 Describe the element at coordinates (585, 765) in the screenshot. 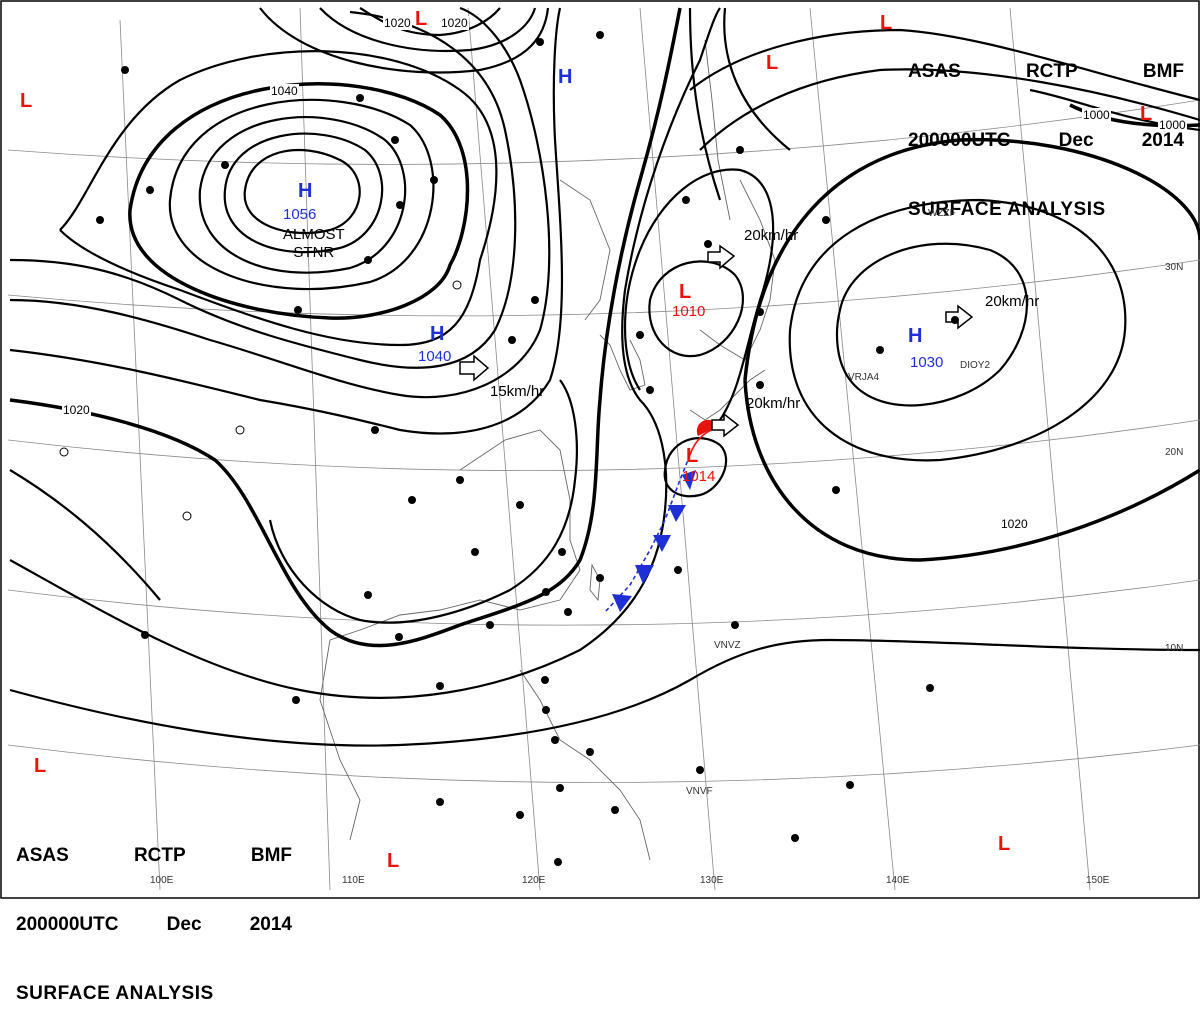

I see `coast-philippines` at that location.